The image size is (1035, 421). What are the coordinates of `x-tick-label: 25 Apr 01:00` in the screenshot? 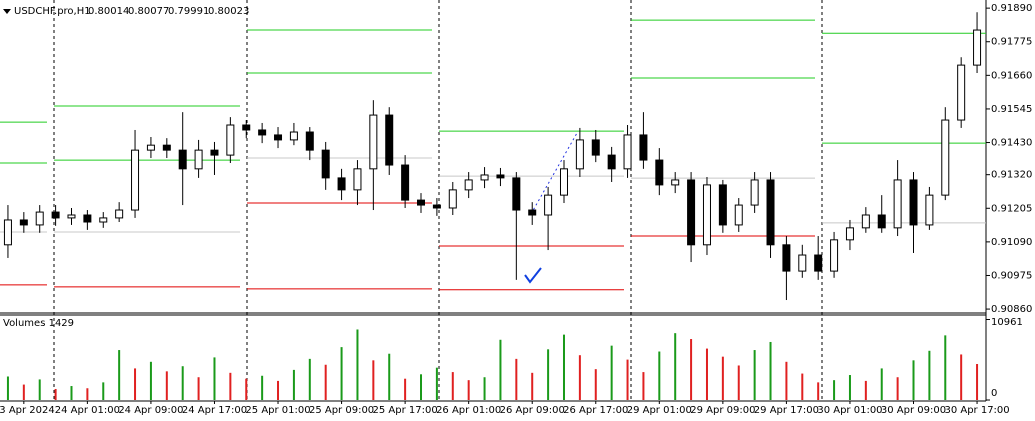 It's located at (277, 410).